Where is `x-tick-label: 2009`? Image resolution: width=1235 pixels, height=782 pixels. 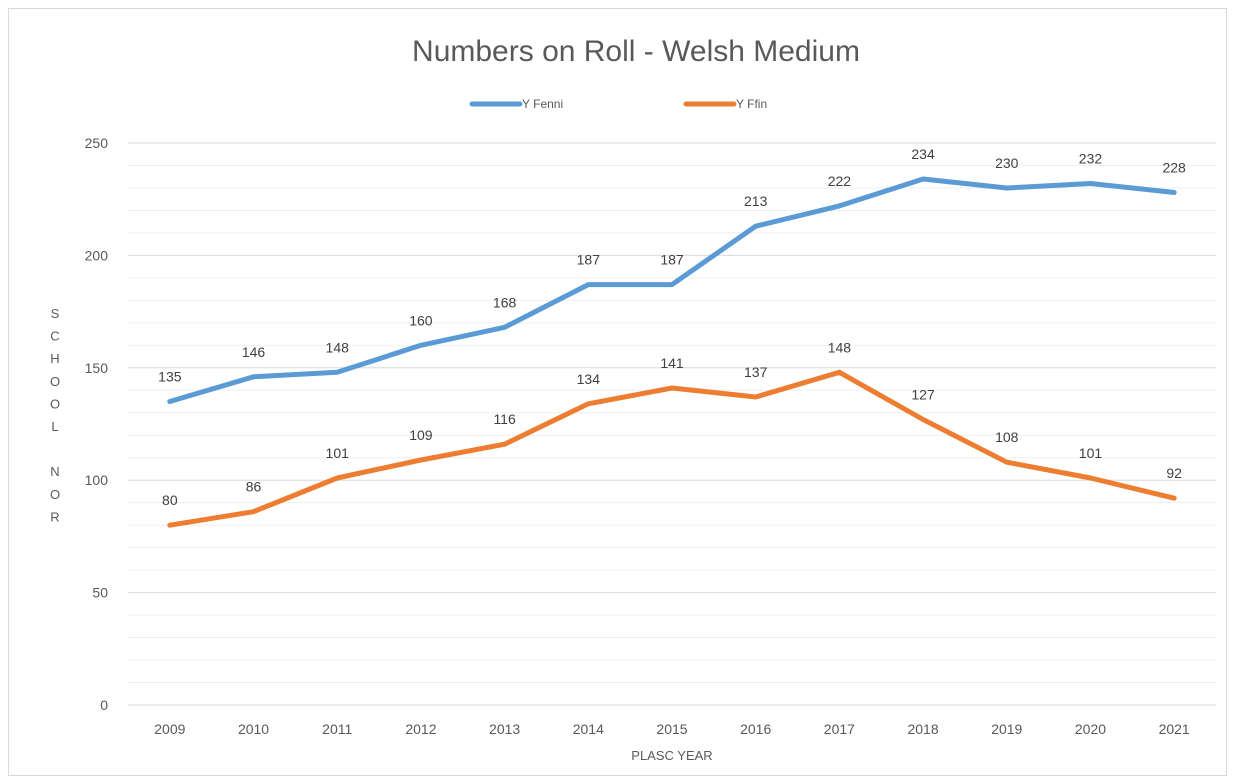 x-tick-label: 2009 is located at coordinates (169, 729).